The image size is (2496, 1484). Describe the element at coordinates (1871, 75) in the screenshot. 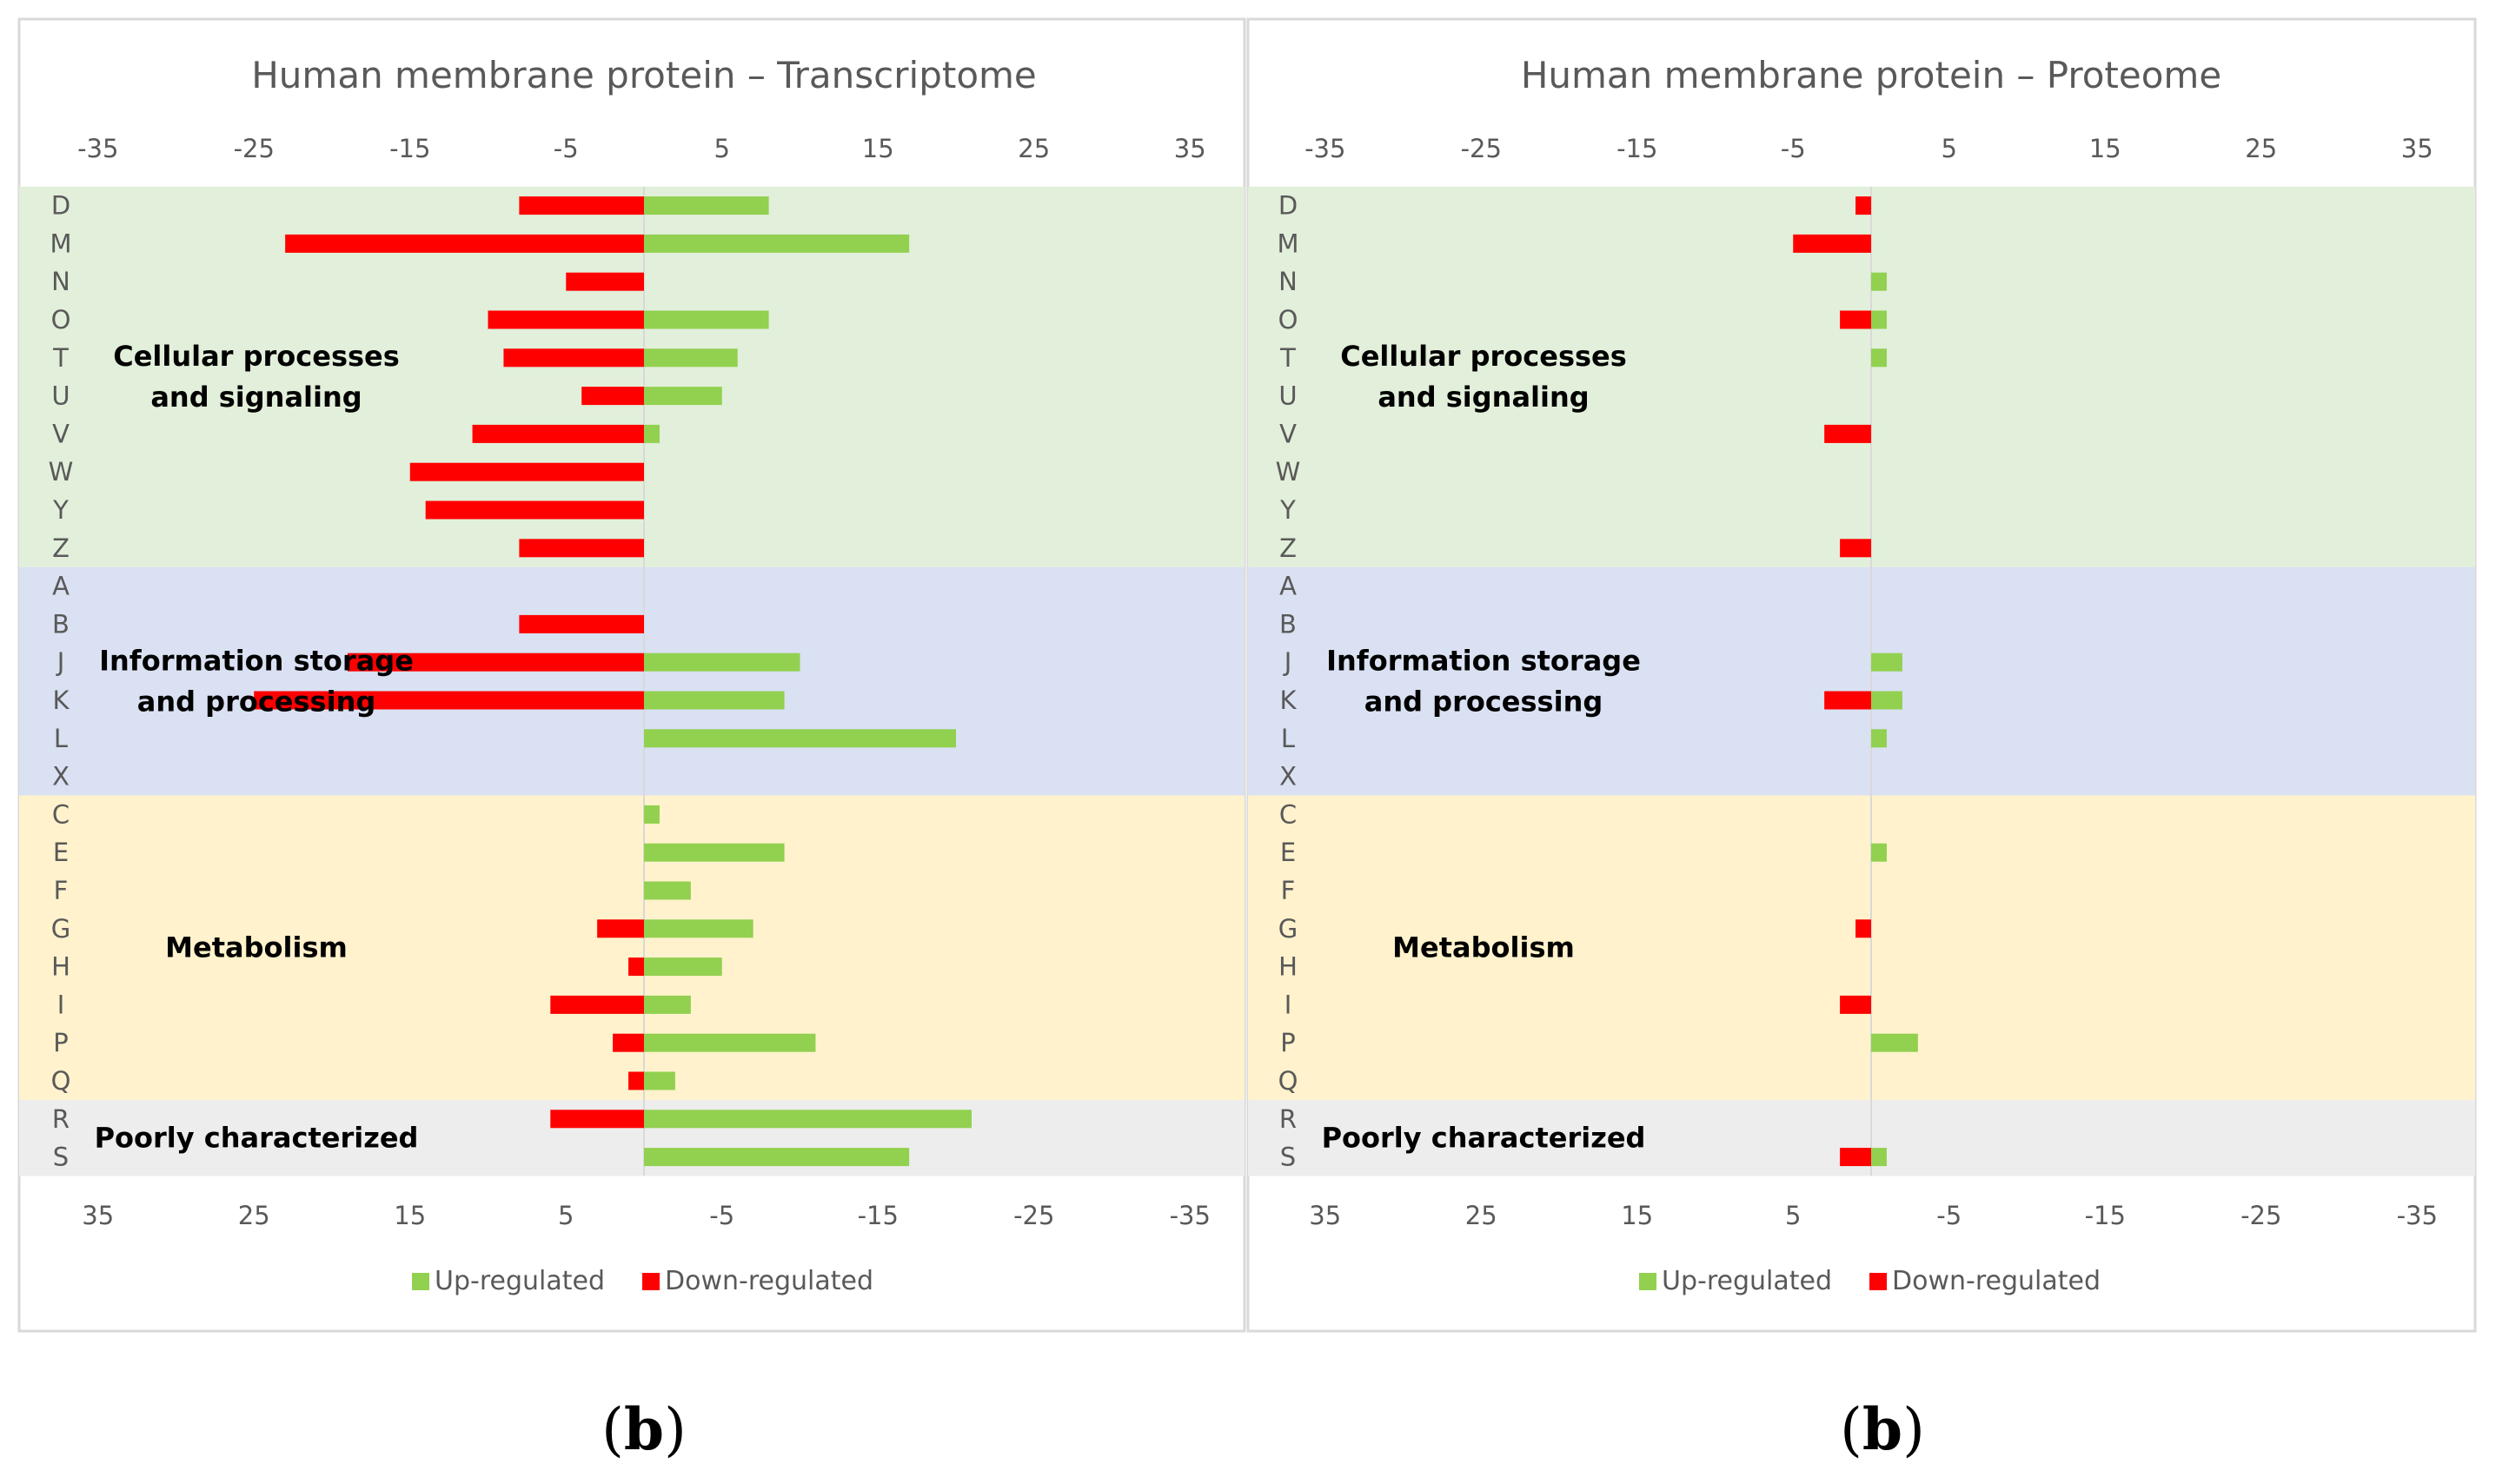

I see `chart-title: Human membrane protein – Proteome` at that location.